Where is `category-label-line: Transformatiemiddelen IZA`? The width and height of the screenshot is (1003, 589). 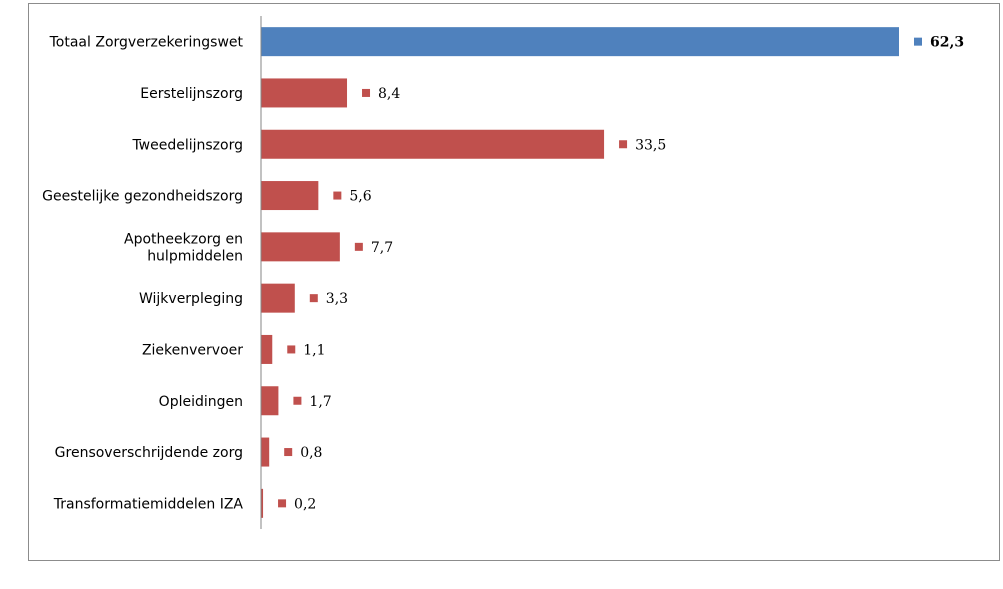 category-label-line: Transformatiemiddelen IZA is located at coordinates (148, 504).